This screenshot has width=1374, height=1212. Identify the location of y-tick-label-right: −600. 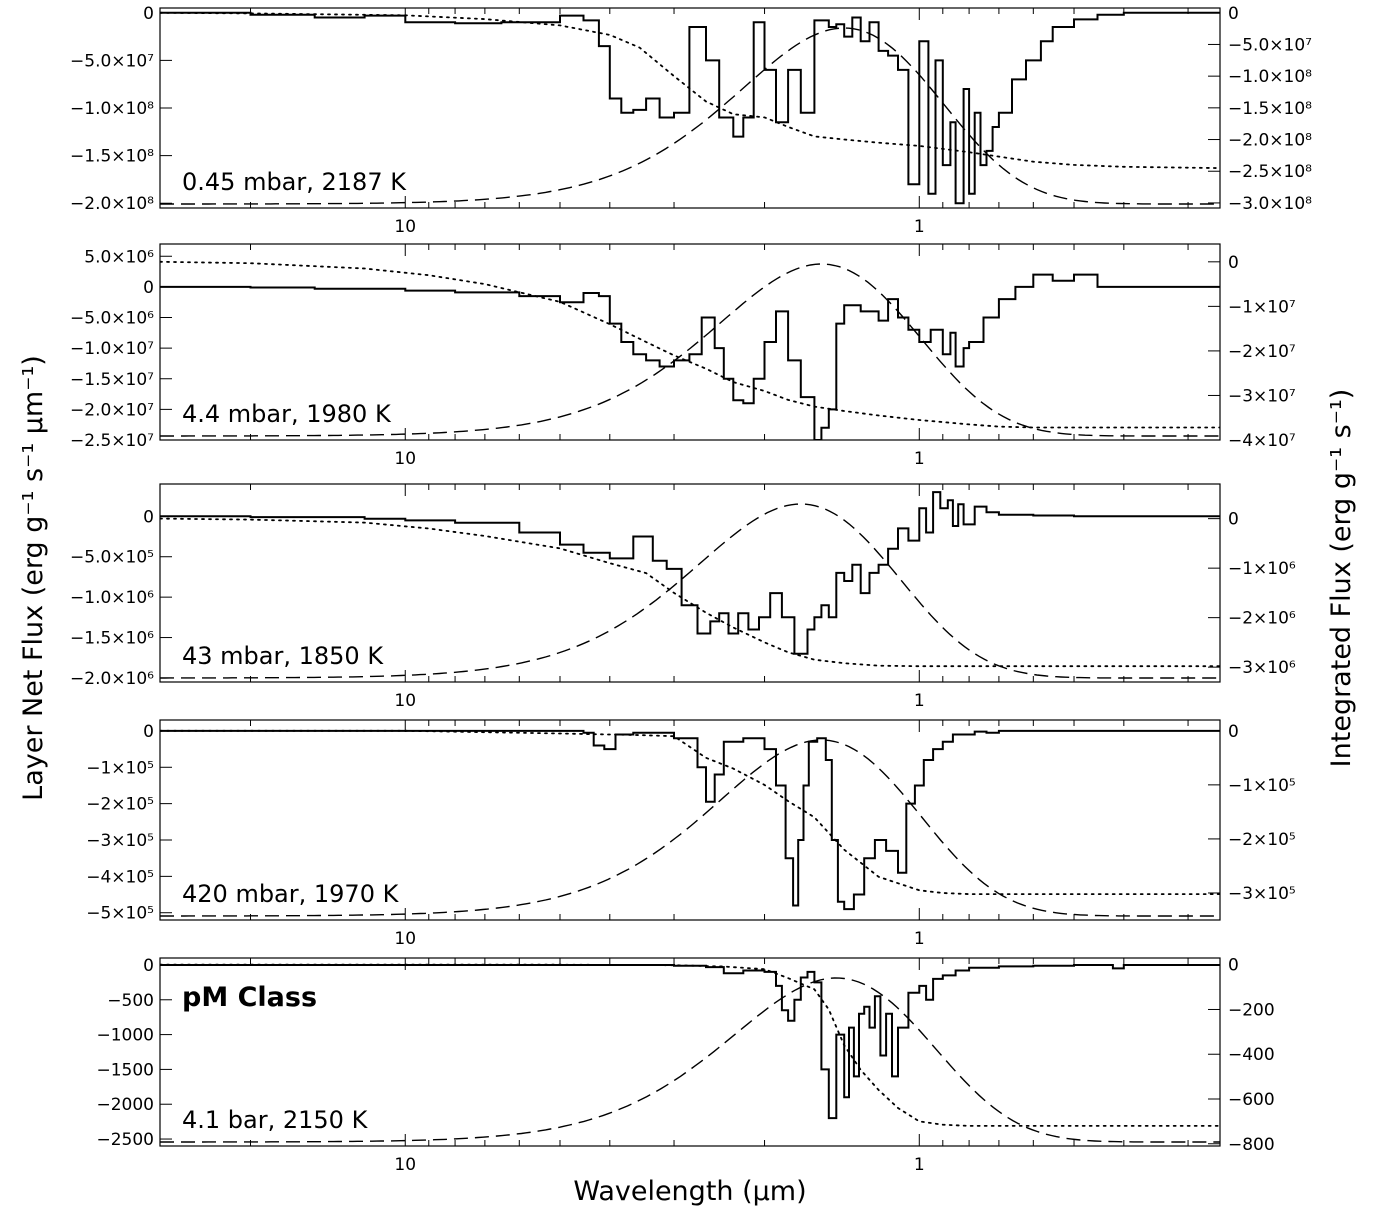
(1251, 1100).